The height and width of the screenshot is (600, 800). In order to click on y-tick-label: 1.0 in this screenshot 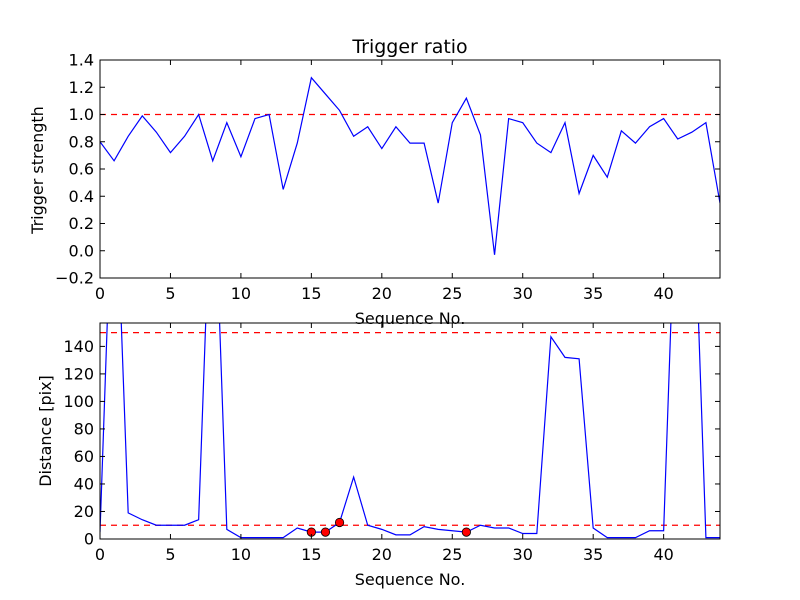, I will do `click(81, 114)`.